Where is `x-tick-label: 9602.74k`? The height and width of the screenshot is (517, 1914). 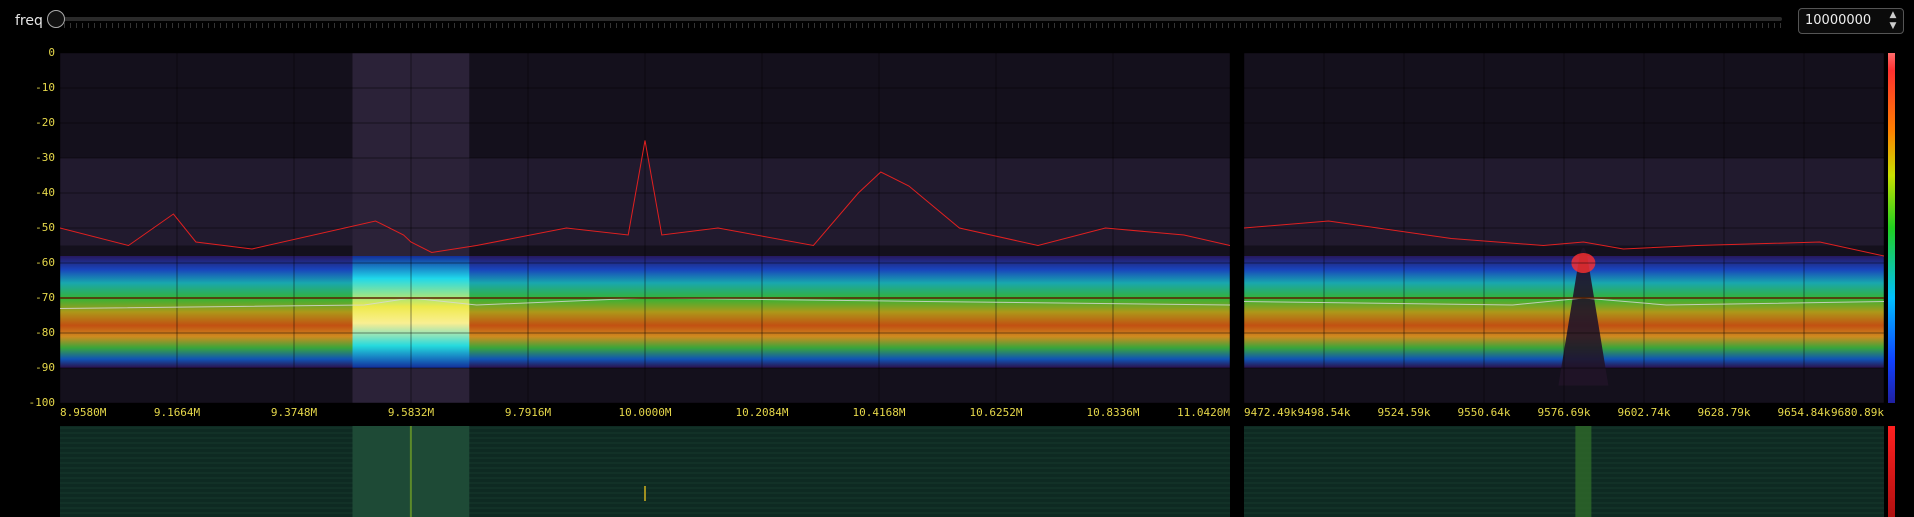 x-tick-label: 9602.74k is located at coordinates (1644, 412).